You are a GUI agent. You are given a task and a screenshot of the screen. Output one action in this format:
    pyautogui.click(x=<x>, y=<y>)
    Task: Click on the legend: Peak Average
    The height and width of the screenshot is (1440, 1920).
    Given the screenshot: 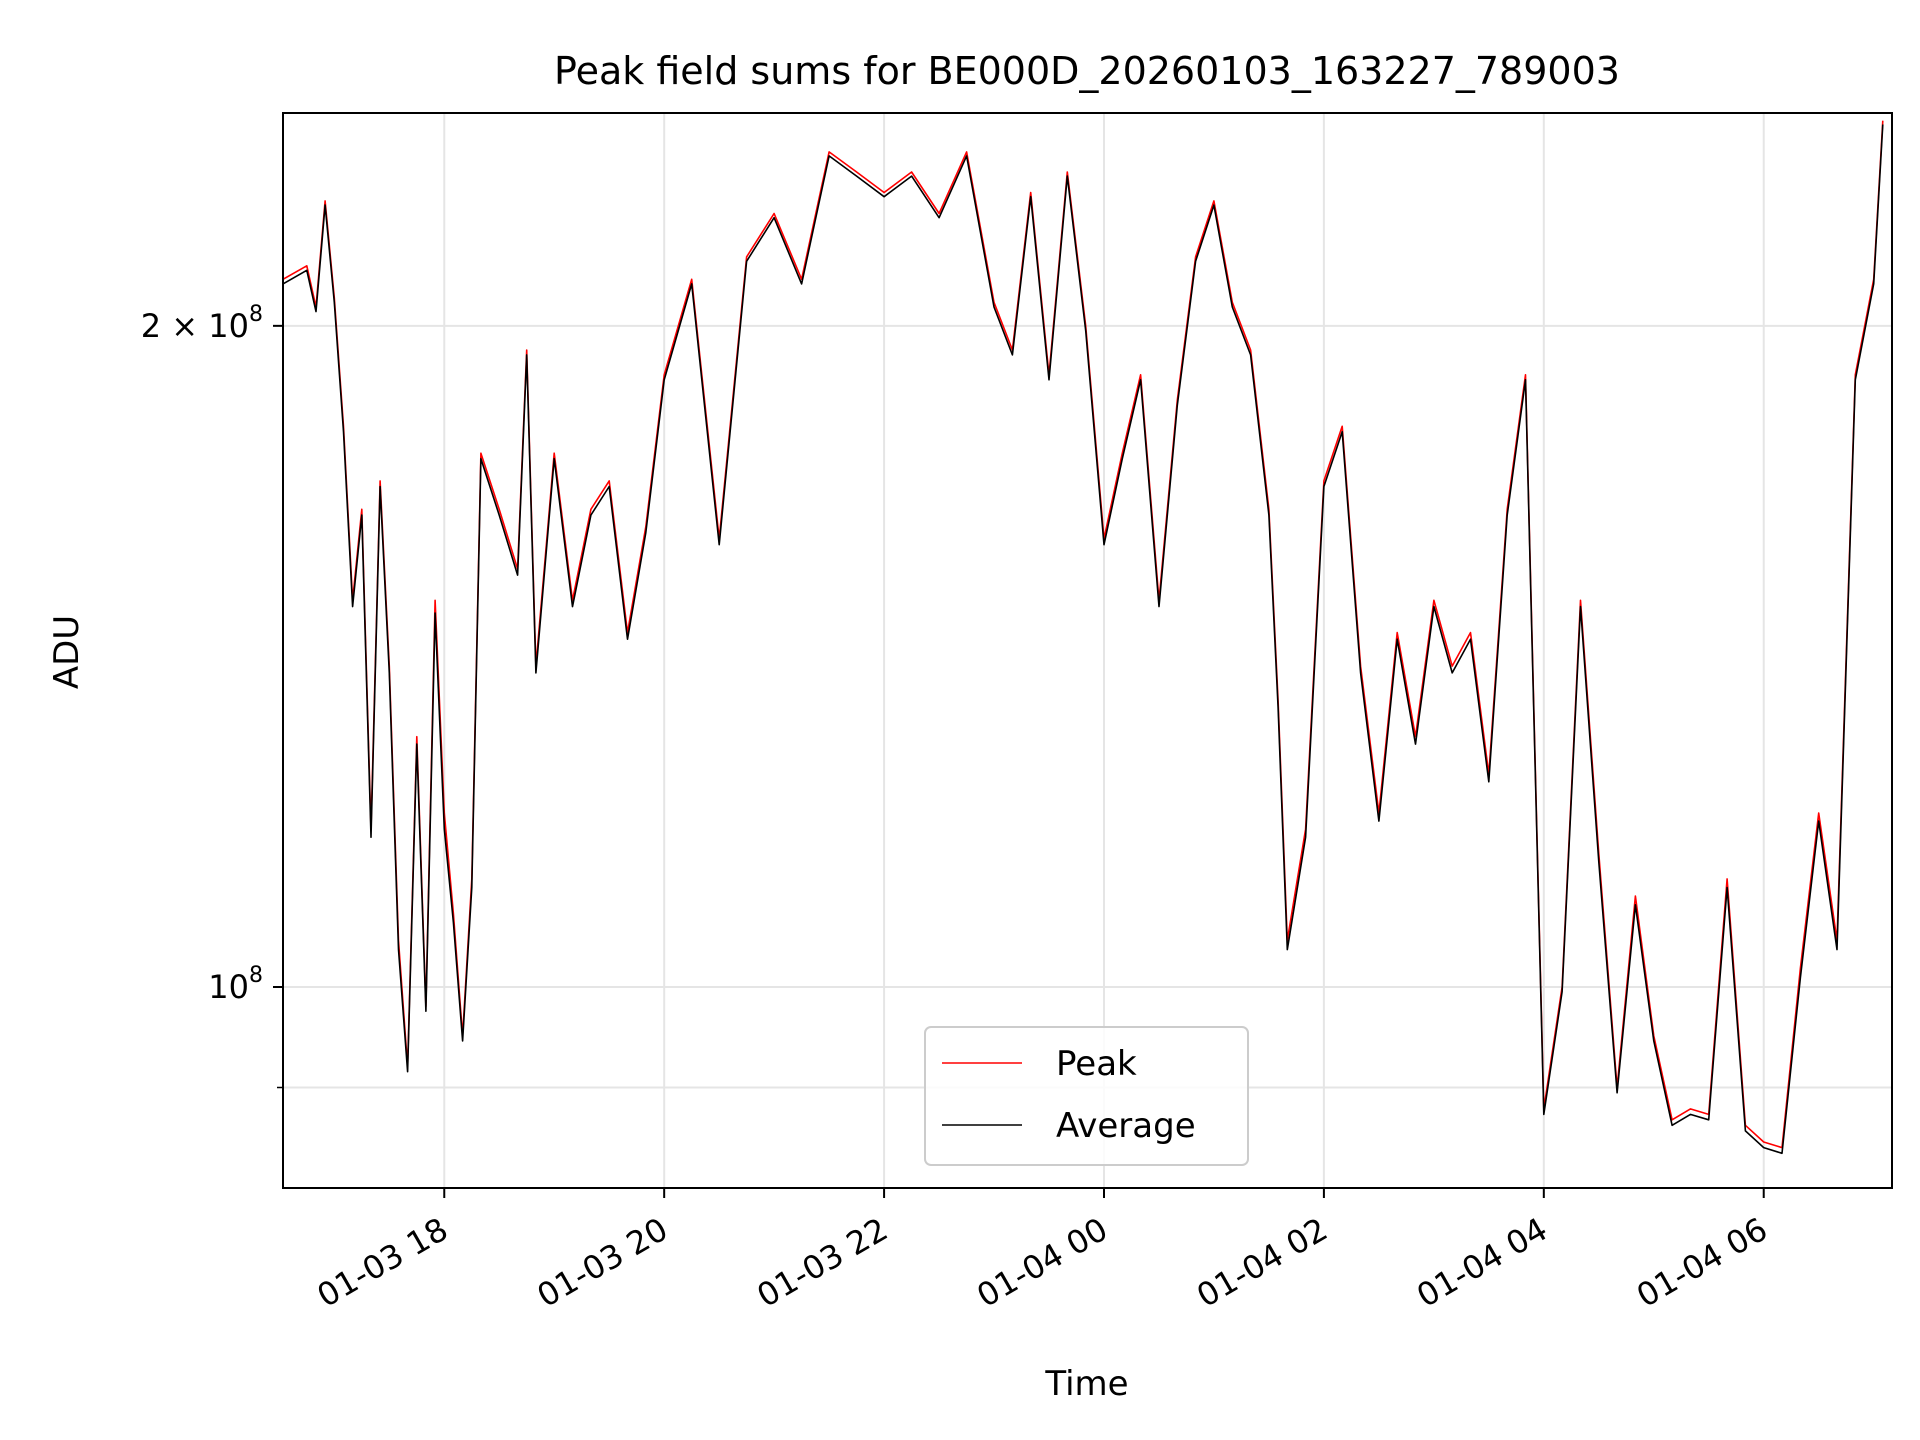 What is the action you would take?
    pyautogui.click(x=1086, y=1096)
    